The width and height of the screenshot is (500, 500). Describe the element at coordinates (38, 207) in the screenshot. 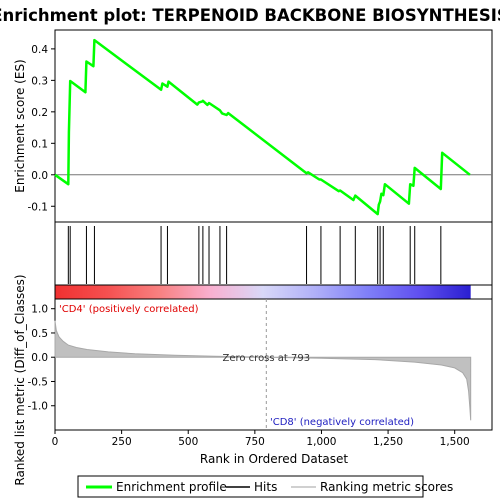

I see `es-ytick-label: -0.1` at that location.